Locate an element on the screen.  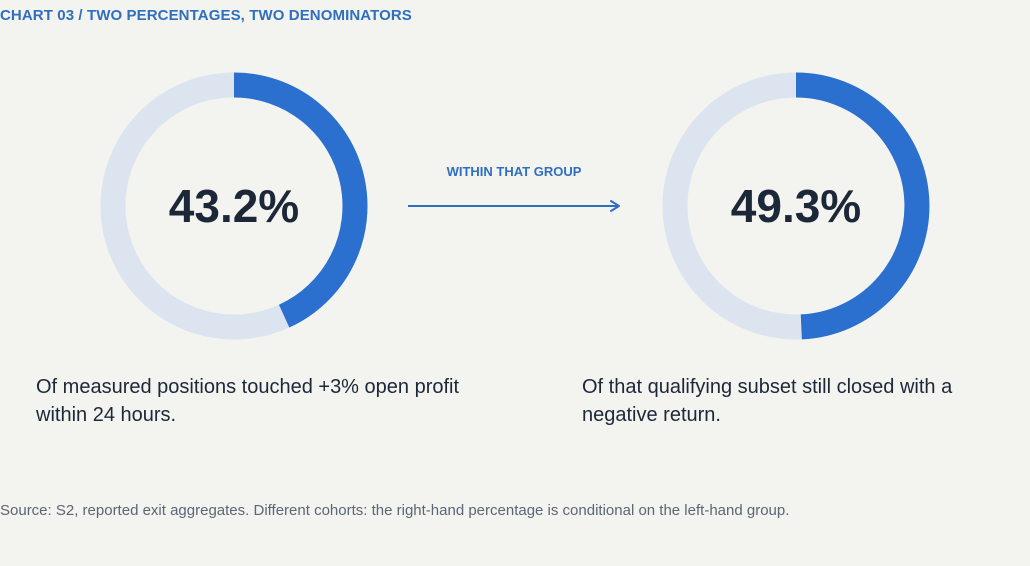
arrow-right-icon is located at coordinates (514, 206).